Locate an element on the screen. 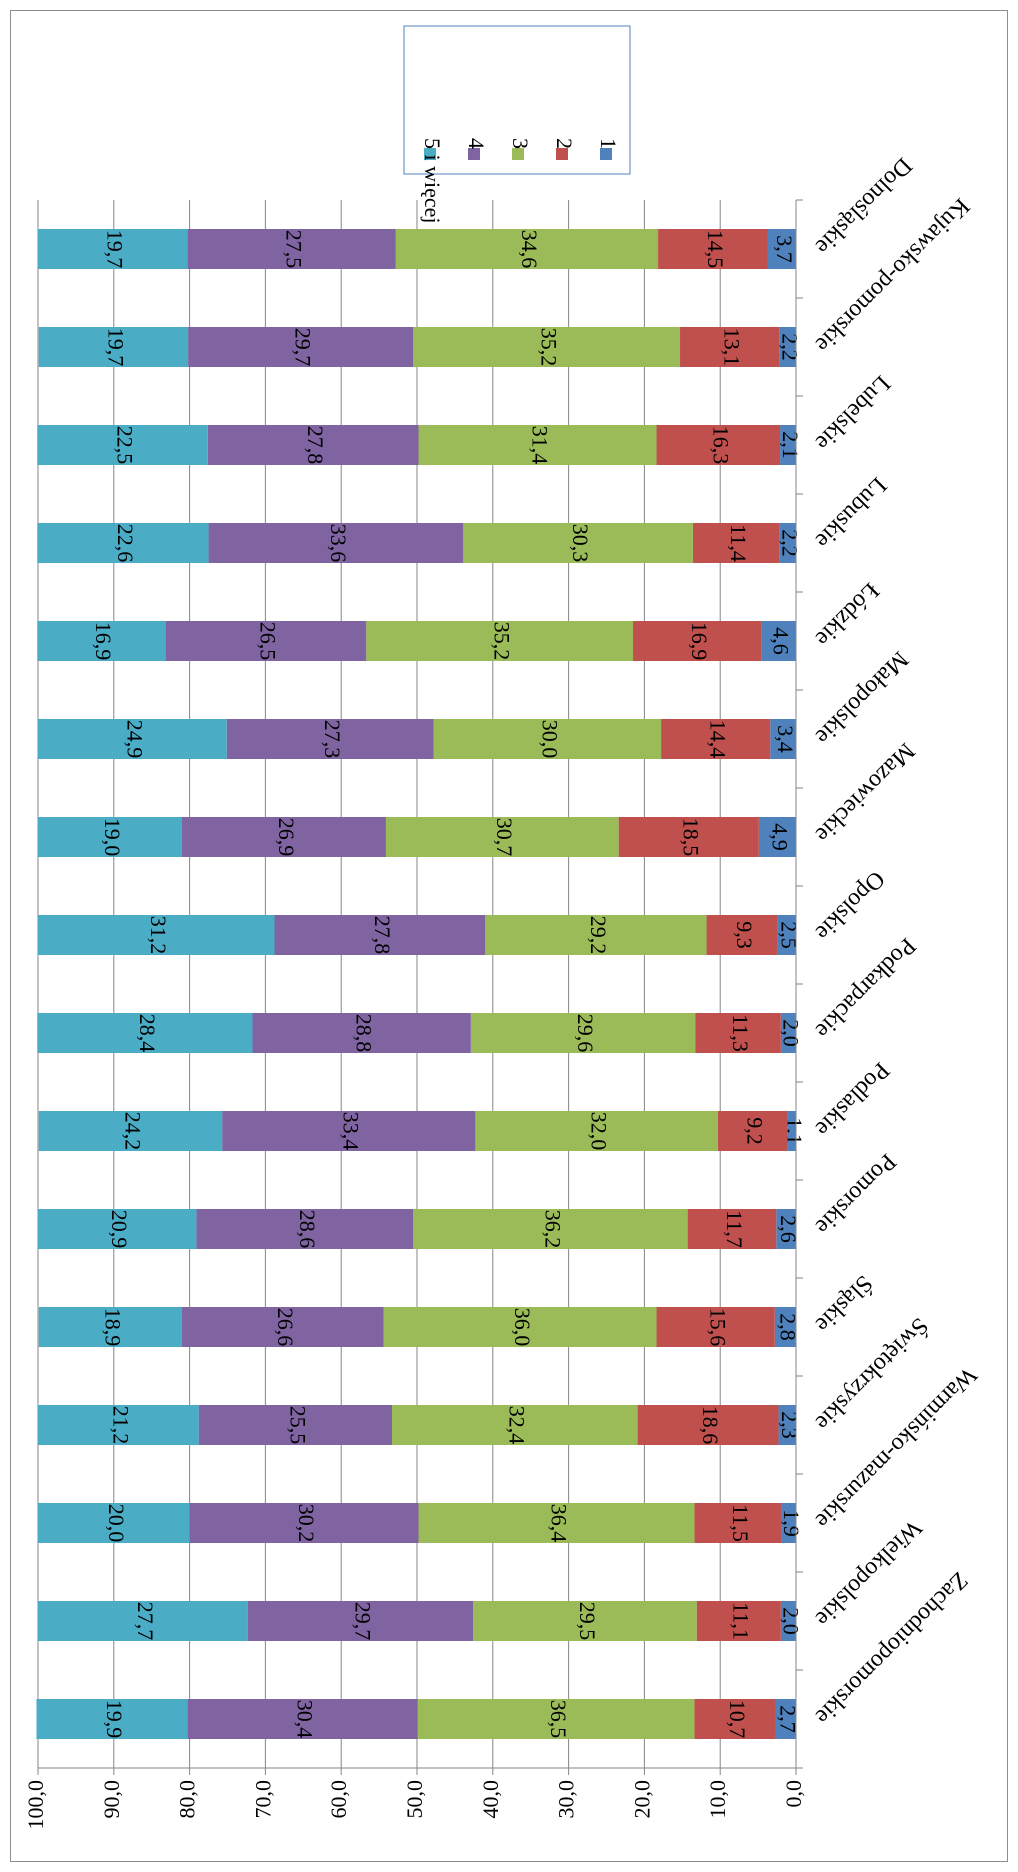 Image resolution: width=1018 pixels, height=1872 pixels. data-label: 28,6 is located at coordinates (307, 1229).